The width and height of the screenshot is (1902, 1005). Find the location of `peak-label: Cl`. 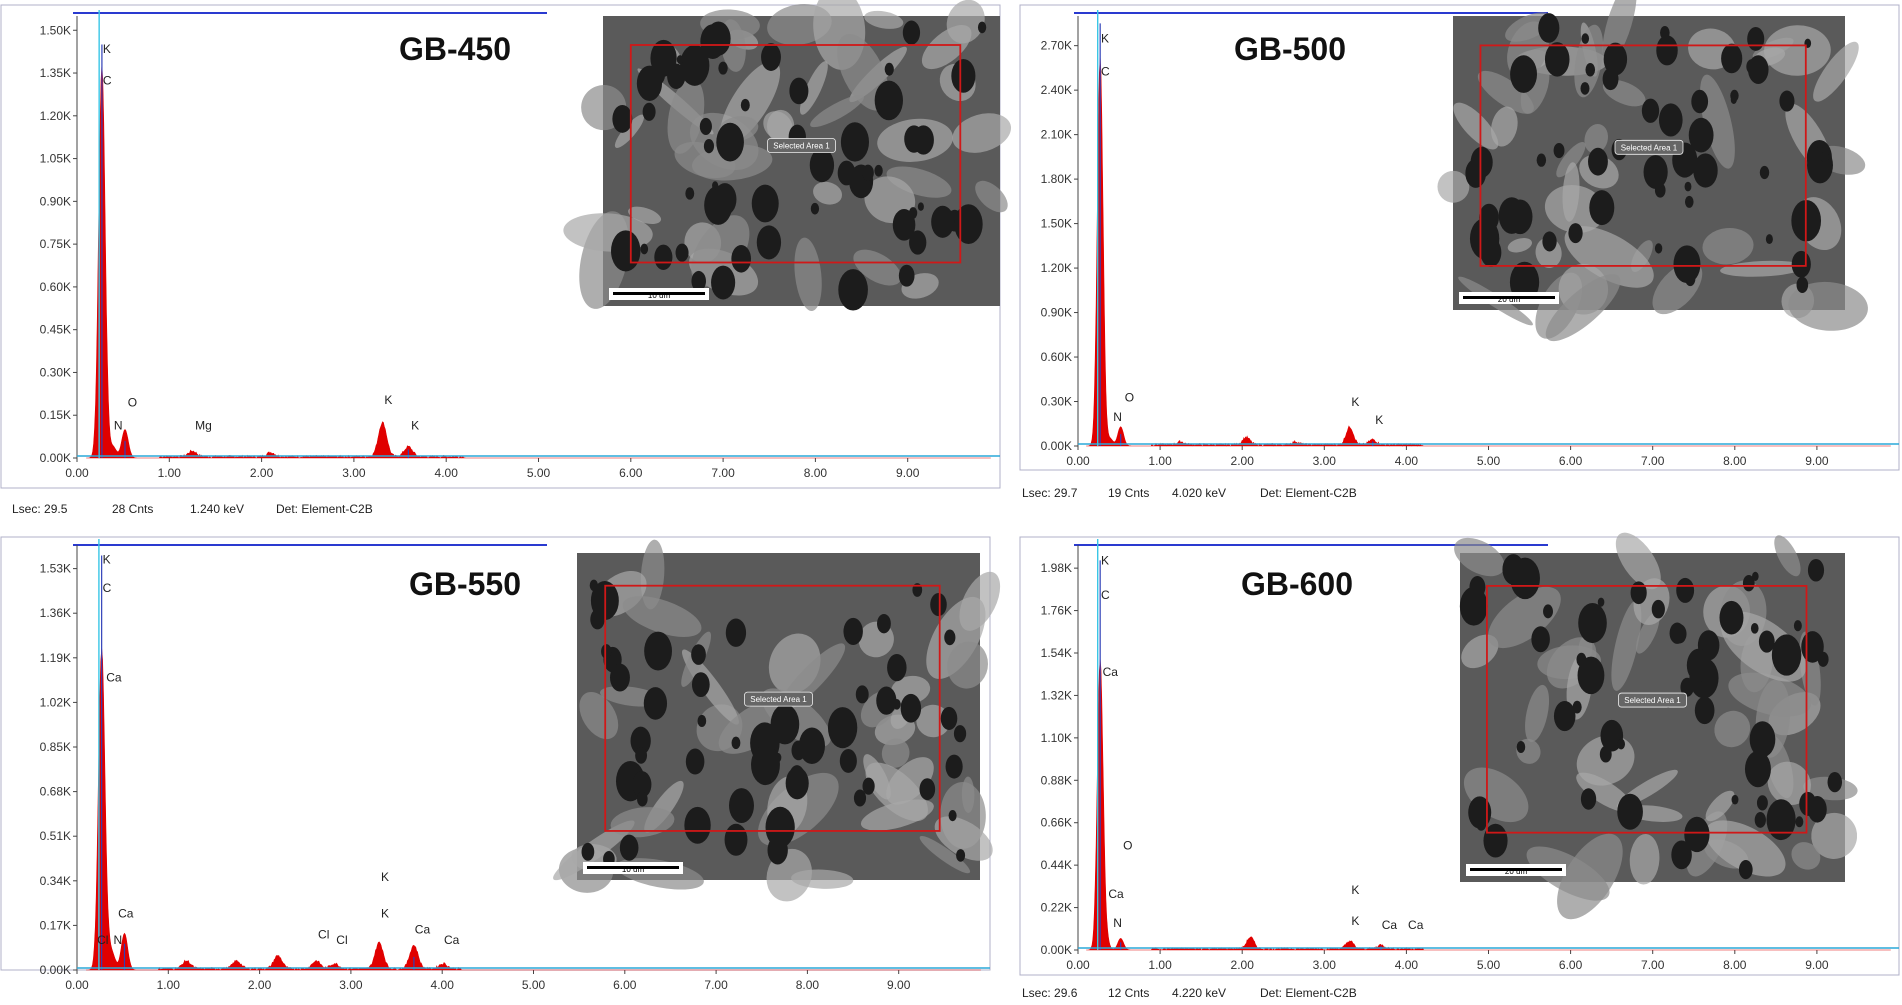

peak-label: Cl is located at coordinates (341, 940).